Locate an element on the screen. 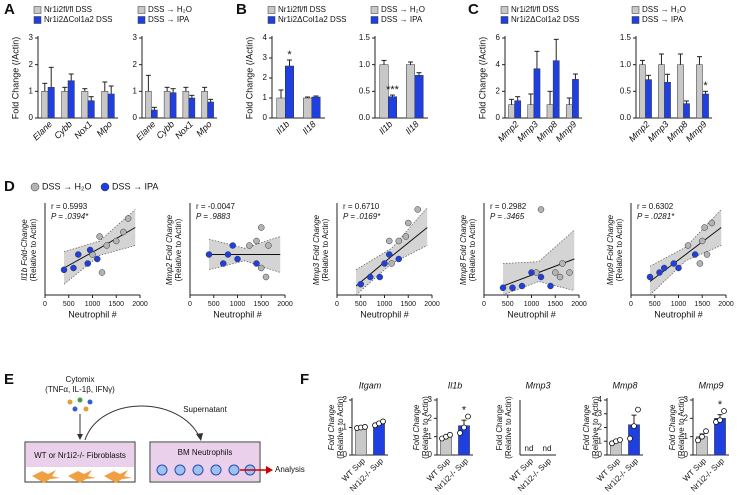  legend-label: Nr1i2fl/fl DSS is located at coordinates (68, 9).